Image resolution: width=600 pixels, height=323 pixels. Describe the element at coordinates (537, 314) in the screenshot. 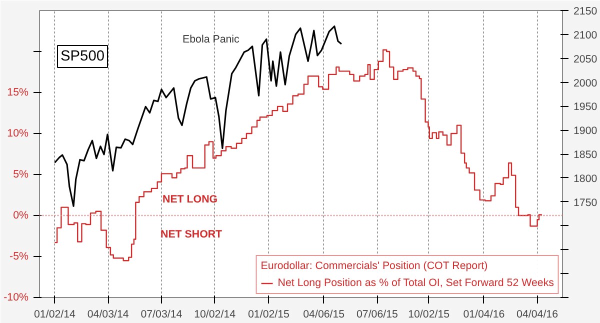

I see `x-tick-label: 04/04/16` at that location.